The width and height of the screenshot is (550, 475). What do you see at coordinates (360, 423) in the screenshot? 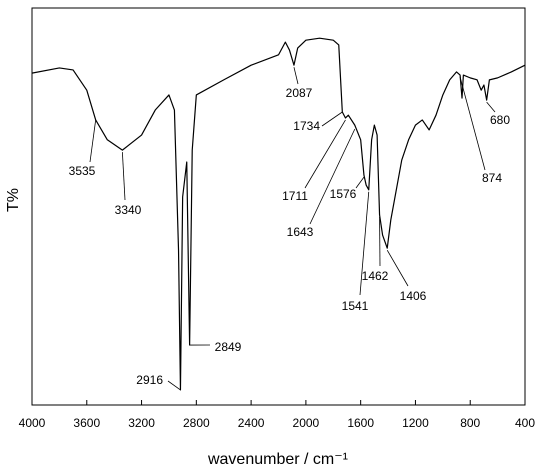
I see `x-tick-label: 1600` at bounding box center [360, 423].